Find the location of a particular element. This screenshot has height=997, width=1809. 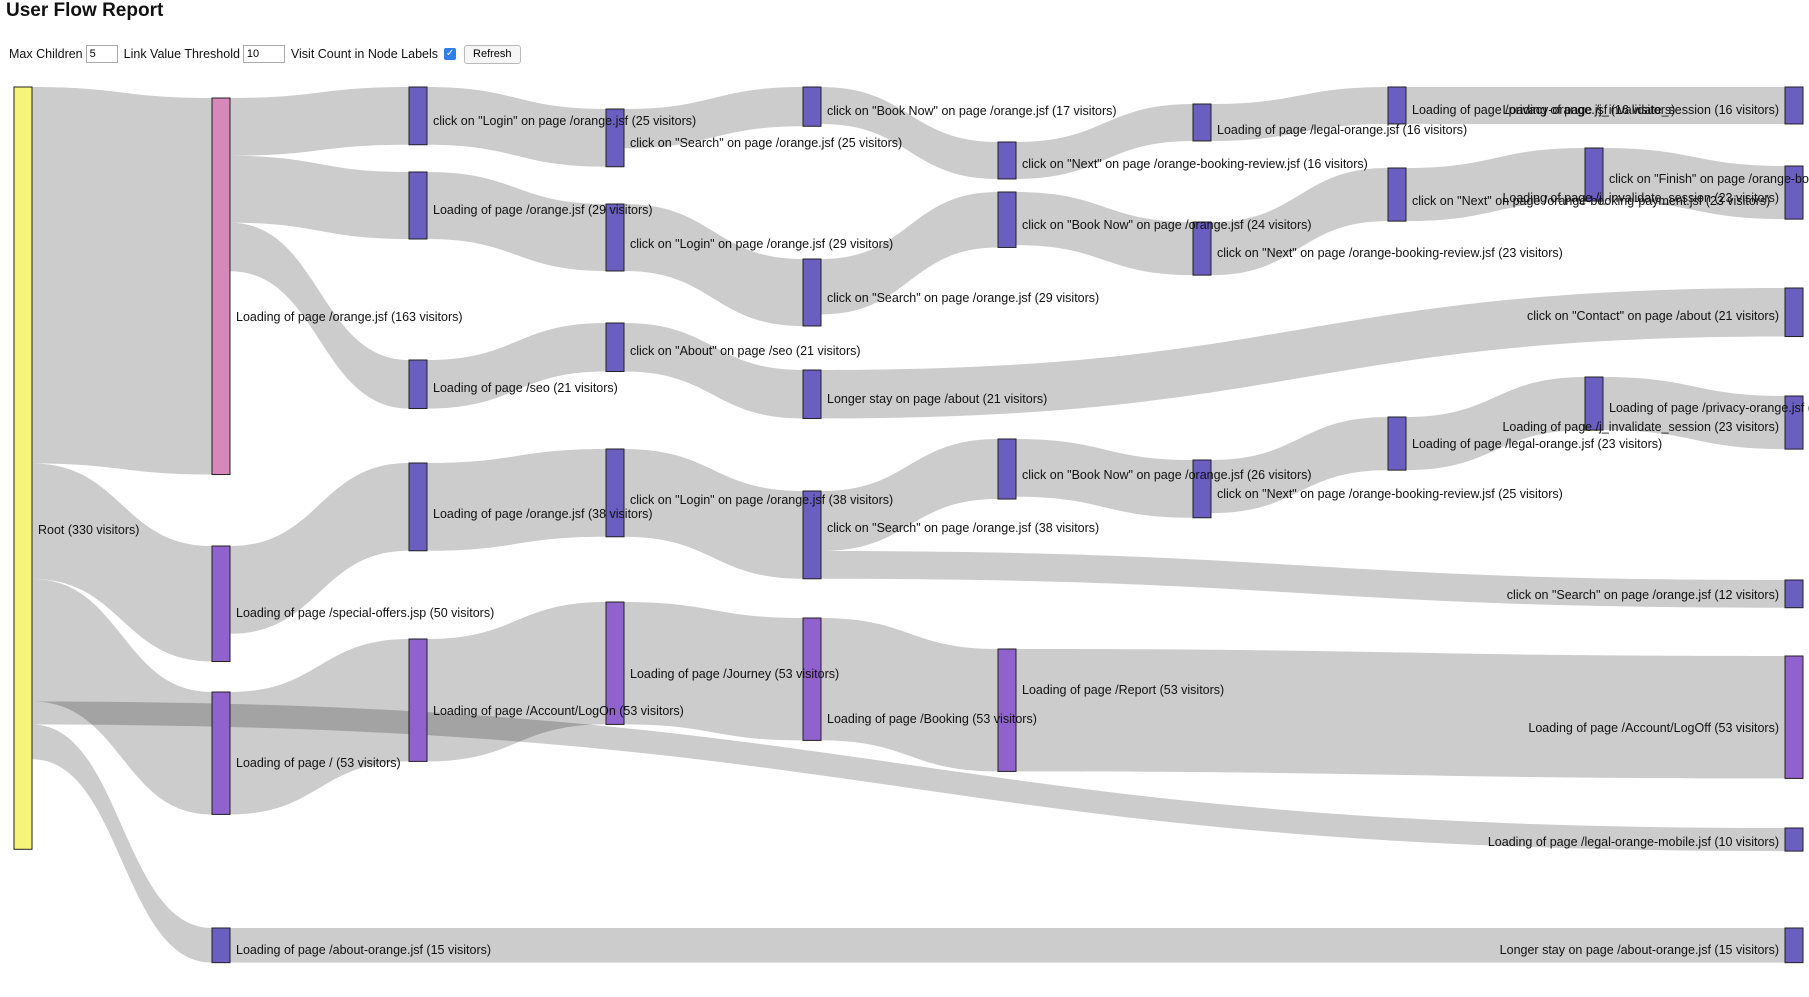

link-threshold-input is located at coordinates (263, 54).